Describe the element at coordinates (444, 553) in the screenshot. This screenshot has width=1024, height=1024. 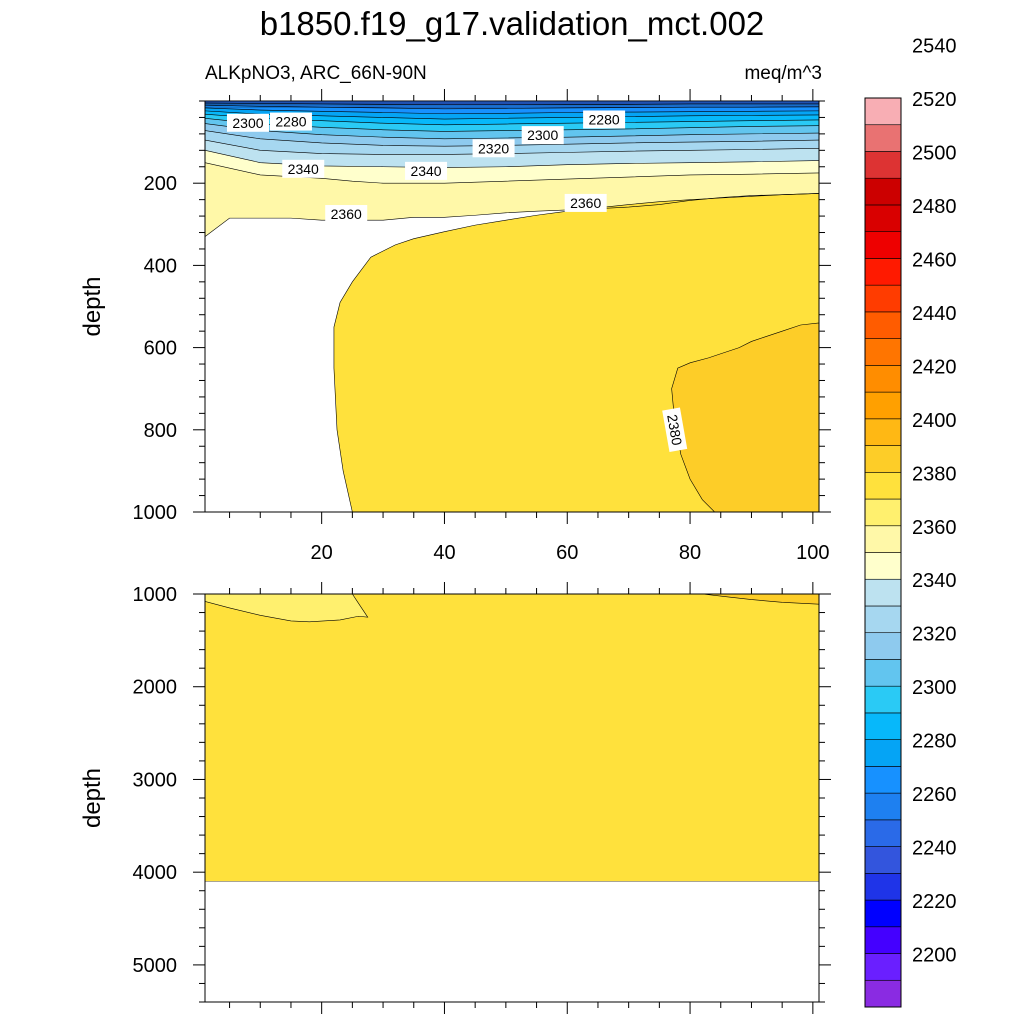
I see `x-tick-label: 40` at that location.